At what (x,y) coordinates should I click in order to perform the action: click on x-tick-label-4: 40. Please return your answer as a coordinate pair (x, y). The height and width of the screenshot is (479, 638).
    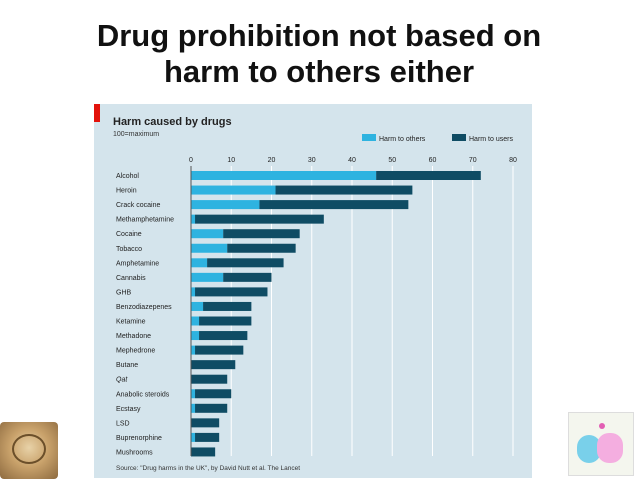
    Looking at the image, I should click on (352, 160).